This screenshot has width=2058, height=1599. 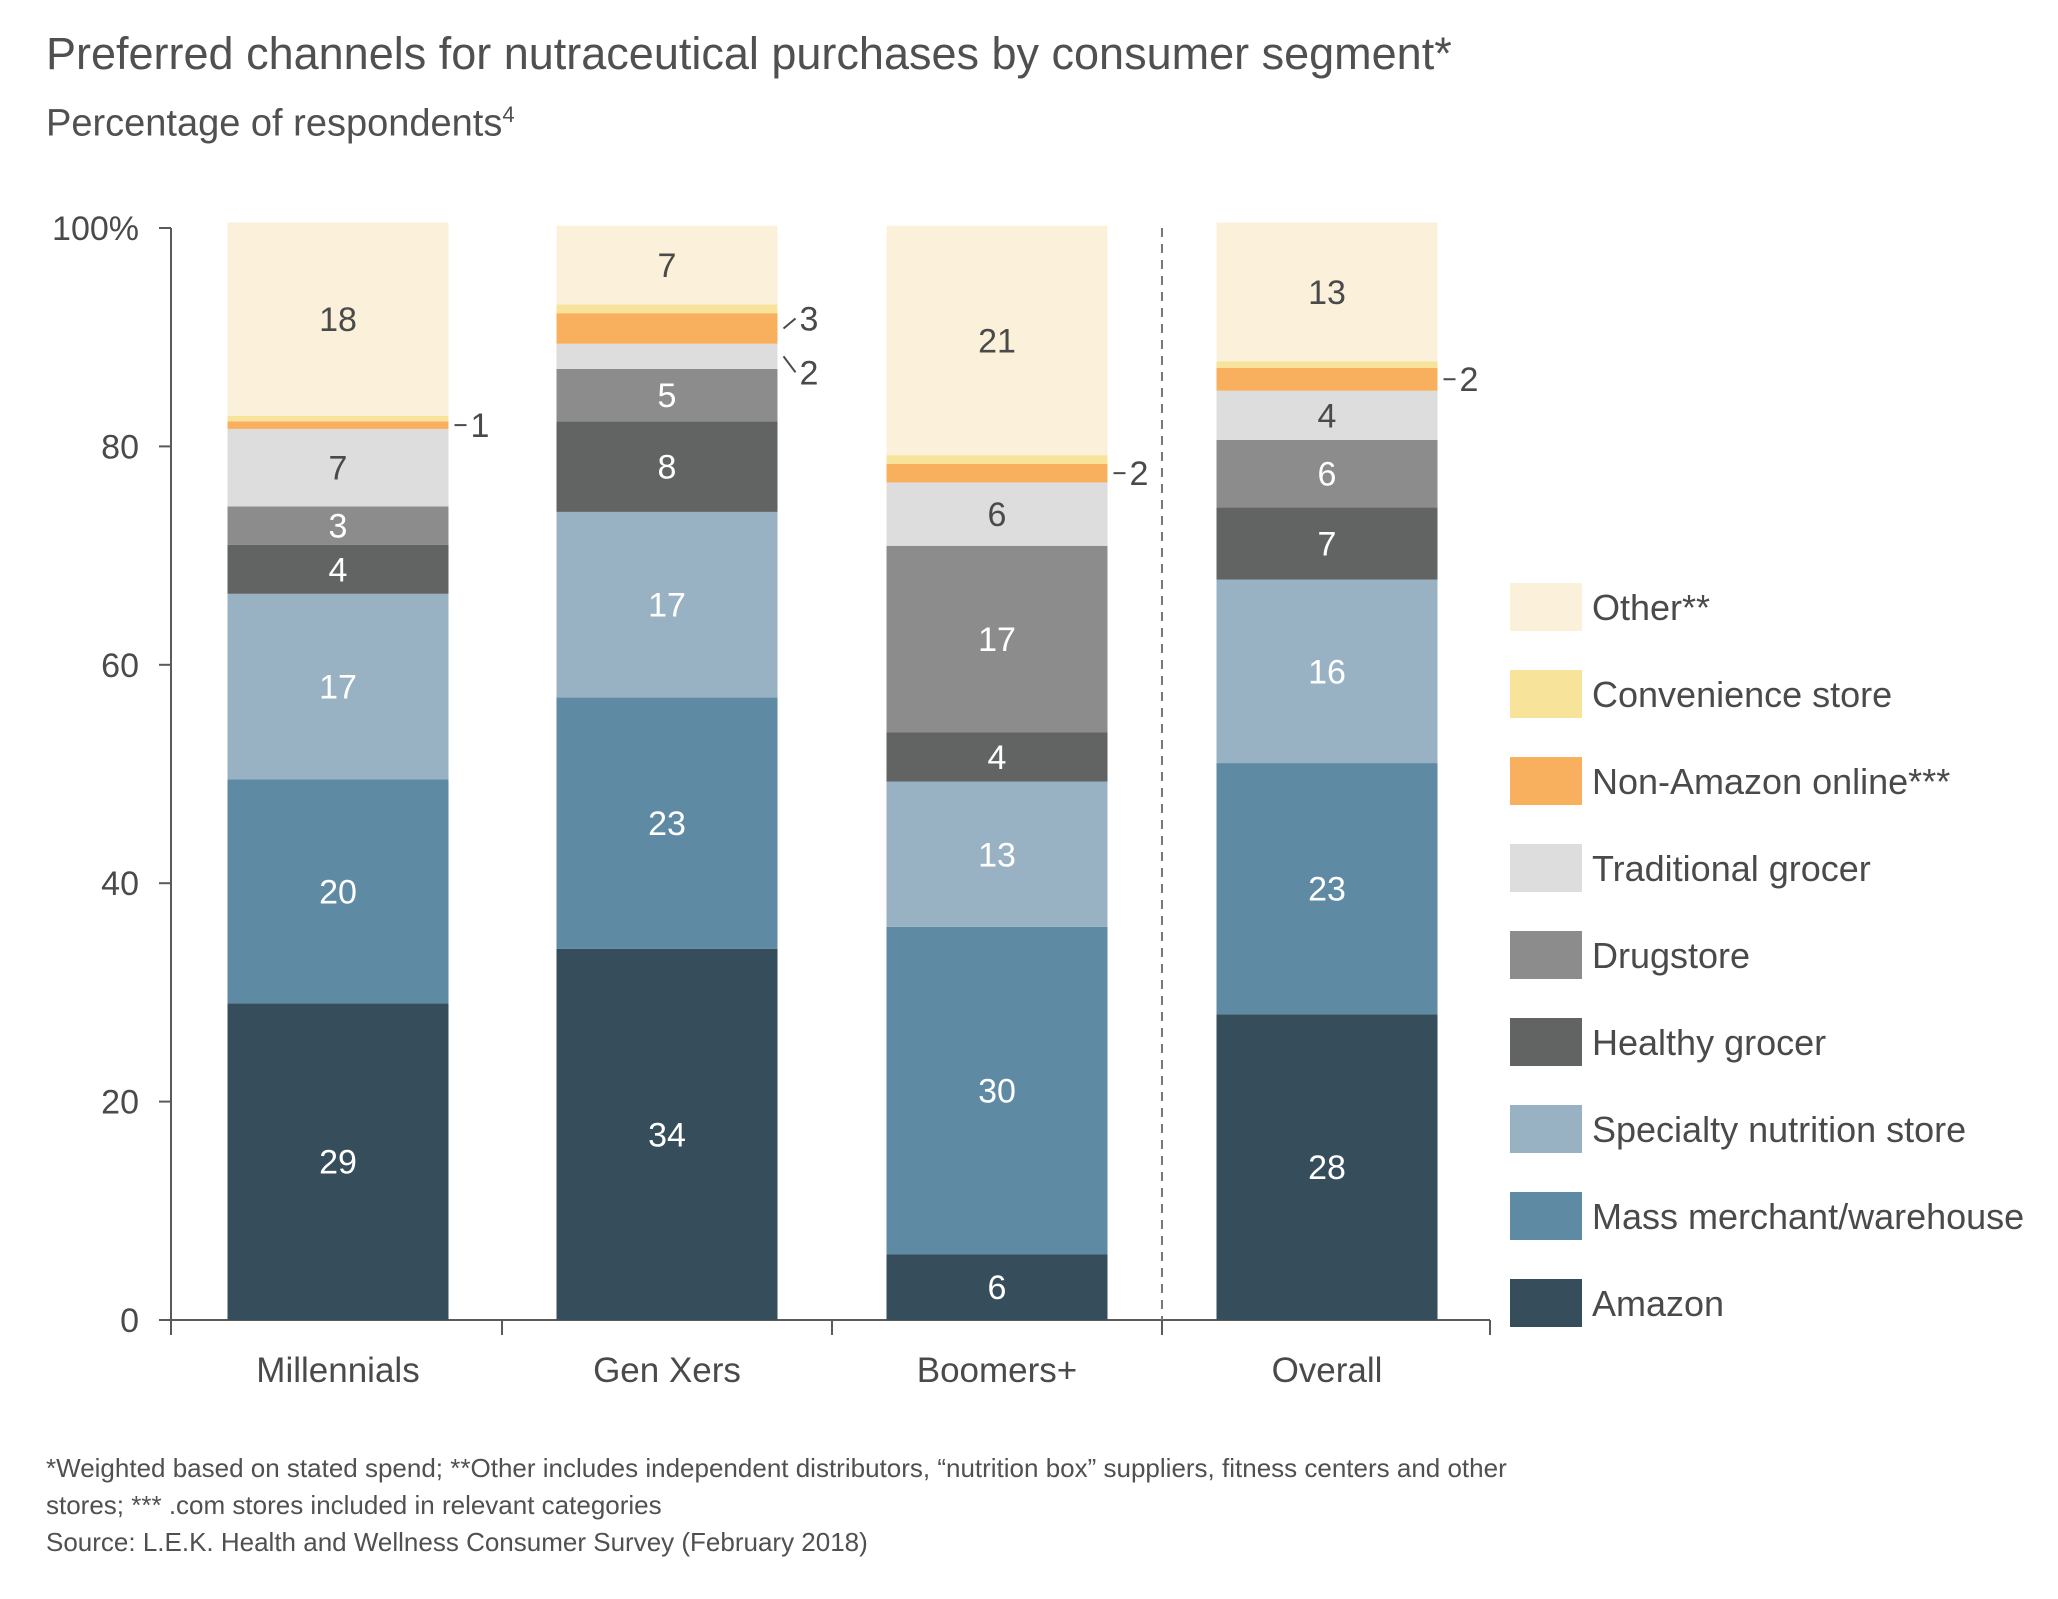 What do you see at coordinates (1546, 694) in the screenshot?
I see `legend-swatch-convenience-store` at bounding box center [1546, 694].